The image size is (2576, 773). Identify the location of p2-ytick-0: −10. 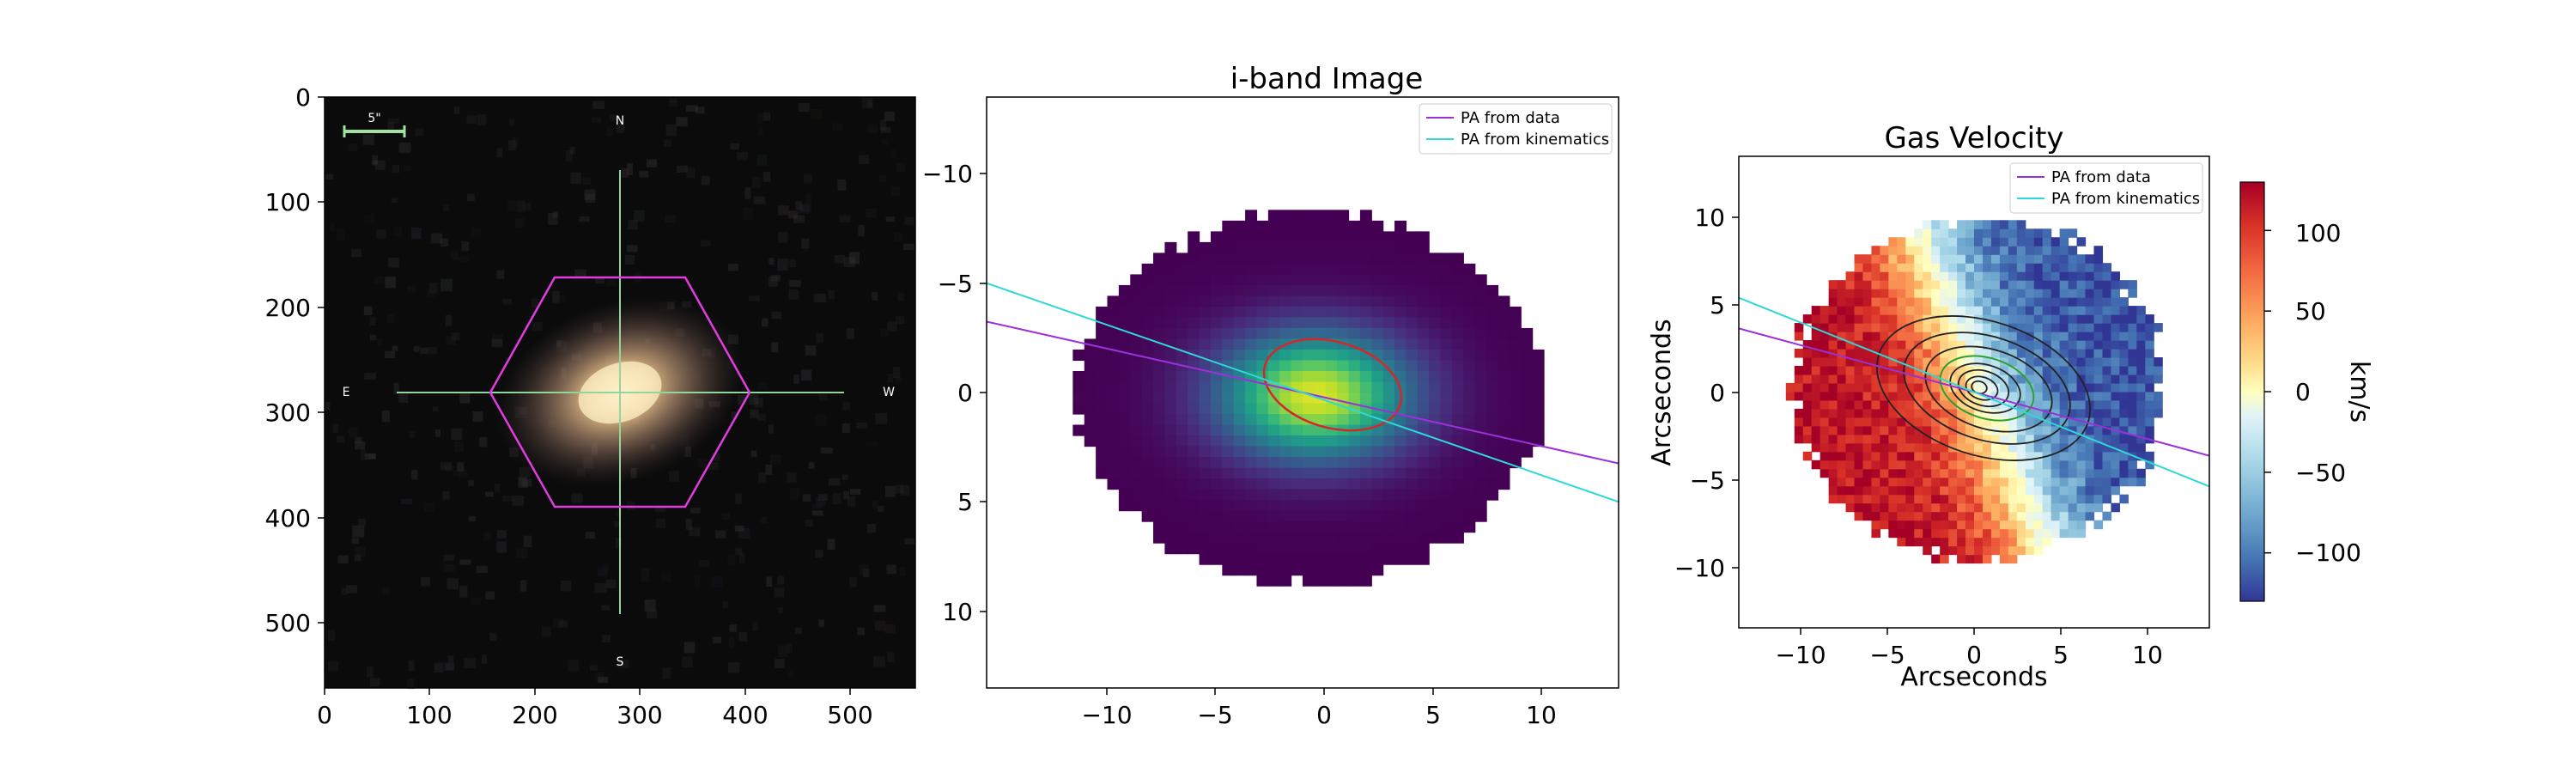
(947, 174).